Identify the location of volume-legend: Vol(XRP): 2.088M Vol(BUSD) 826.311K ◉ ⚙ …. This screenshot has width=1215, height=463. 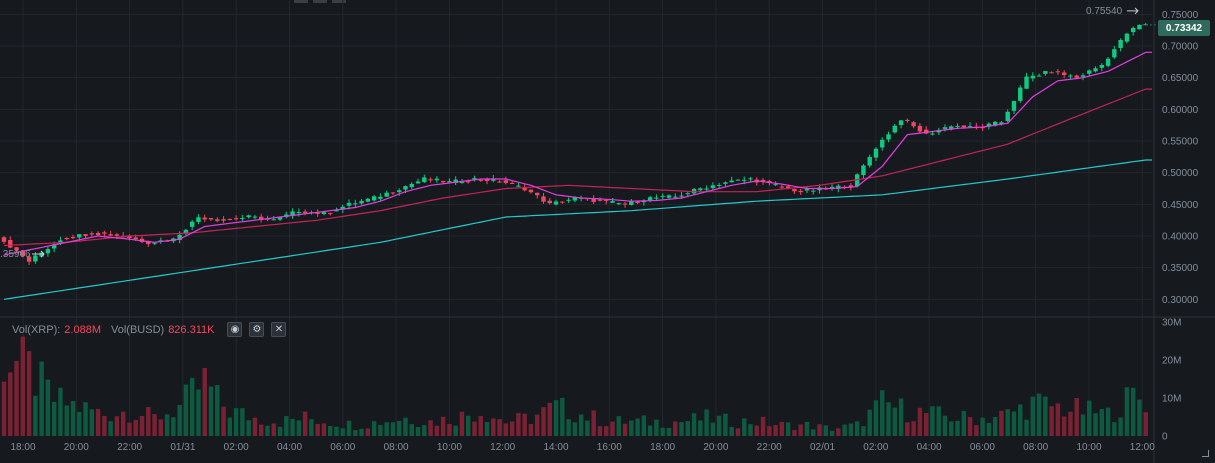
(149, 329).